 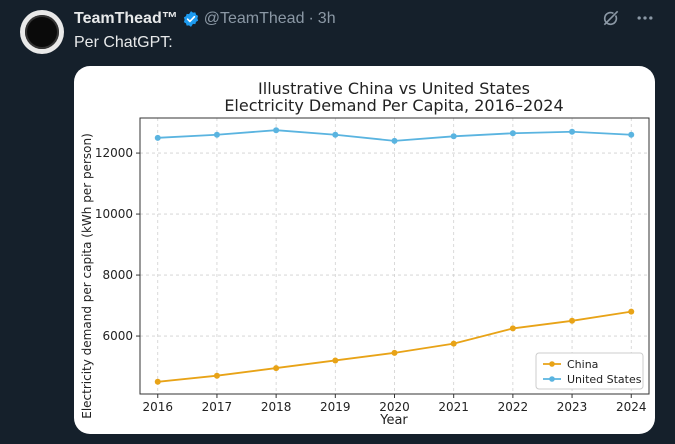 What do you see at coordinates (453, 407) in the screenshot?
I see `x-tick-label: 2021` at bounding box center [453, 407].